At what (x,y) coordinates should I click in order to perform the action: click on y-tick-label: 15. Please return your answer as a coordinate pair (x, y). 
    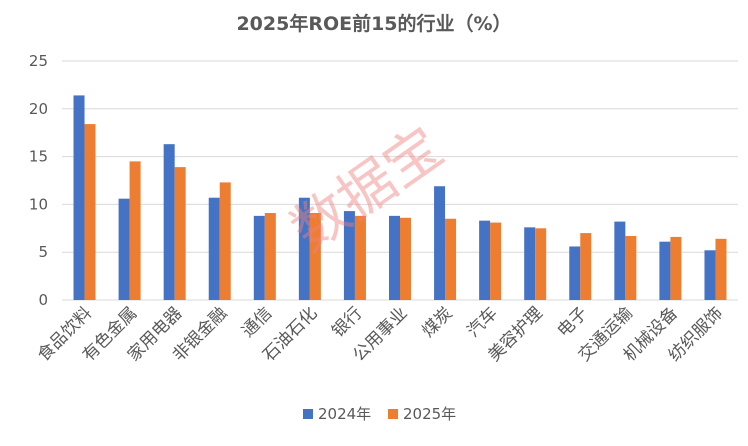
    Looking at the image, I should click on (38, 157).